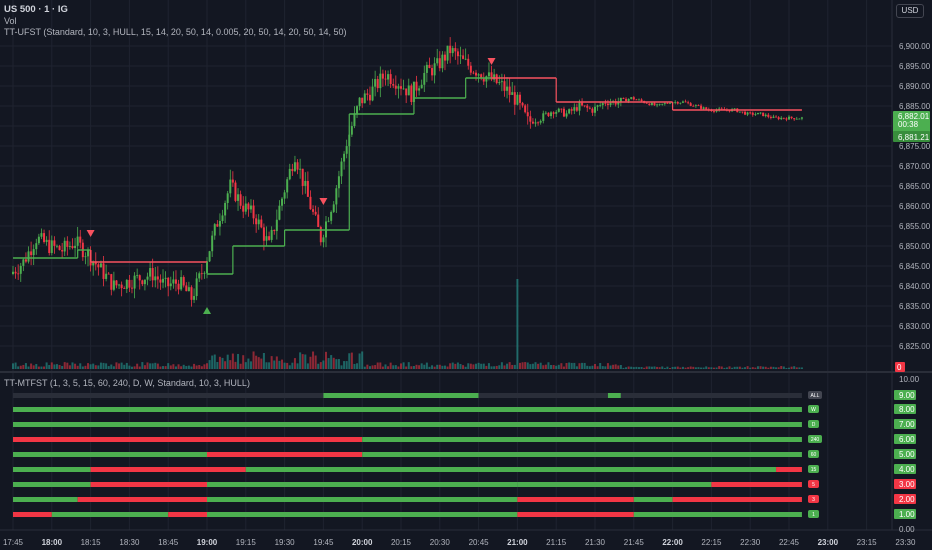  I want to click on time-tick-label: 22:45, so click(789, 542).